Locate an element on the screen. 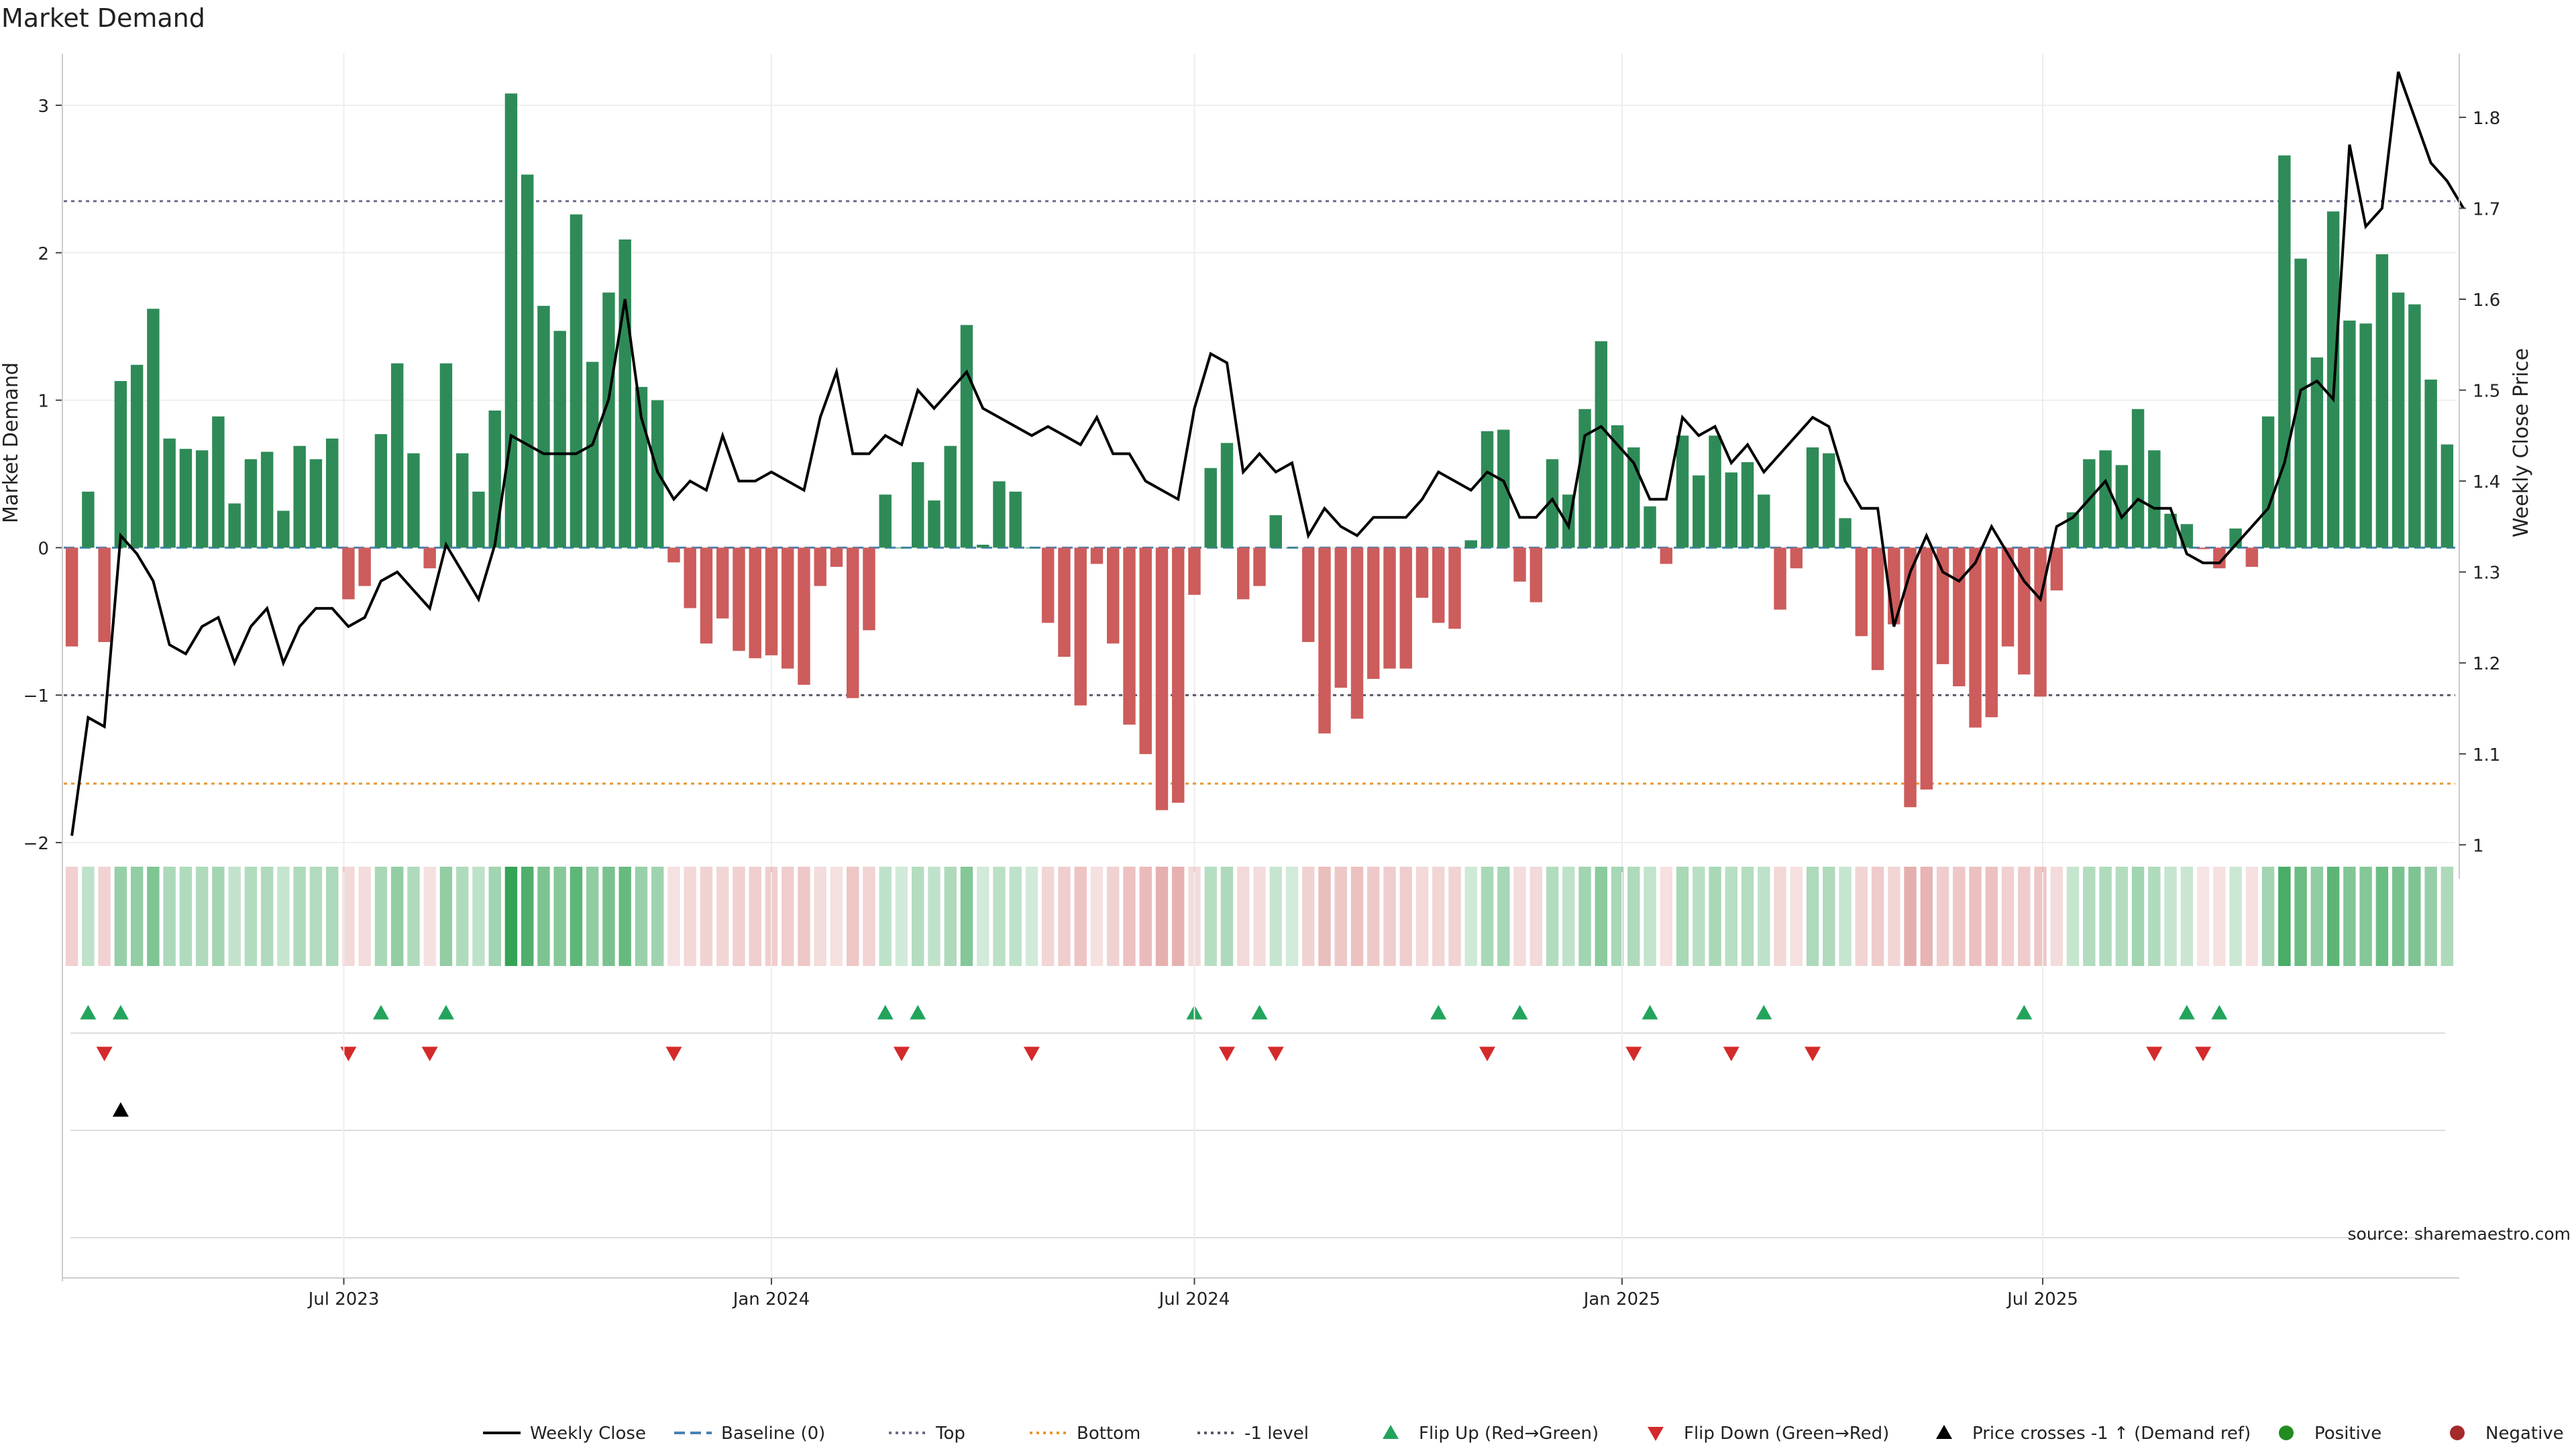 The height and width of the screenshot is (1449, 2576). legend-item: Negative is located at coordinates (2507, 1434).